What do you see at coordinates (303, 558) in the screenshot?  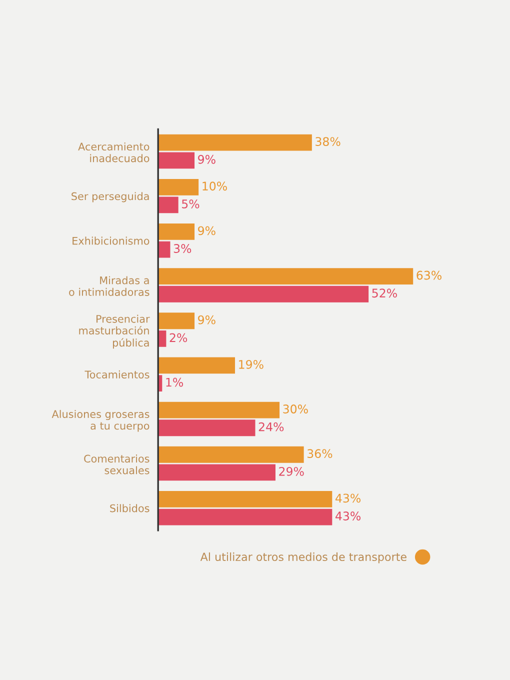 I see `legend-label: Al utilizar otros medios de transporte` at bounding box center [303, 558].